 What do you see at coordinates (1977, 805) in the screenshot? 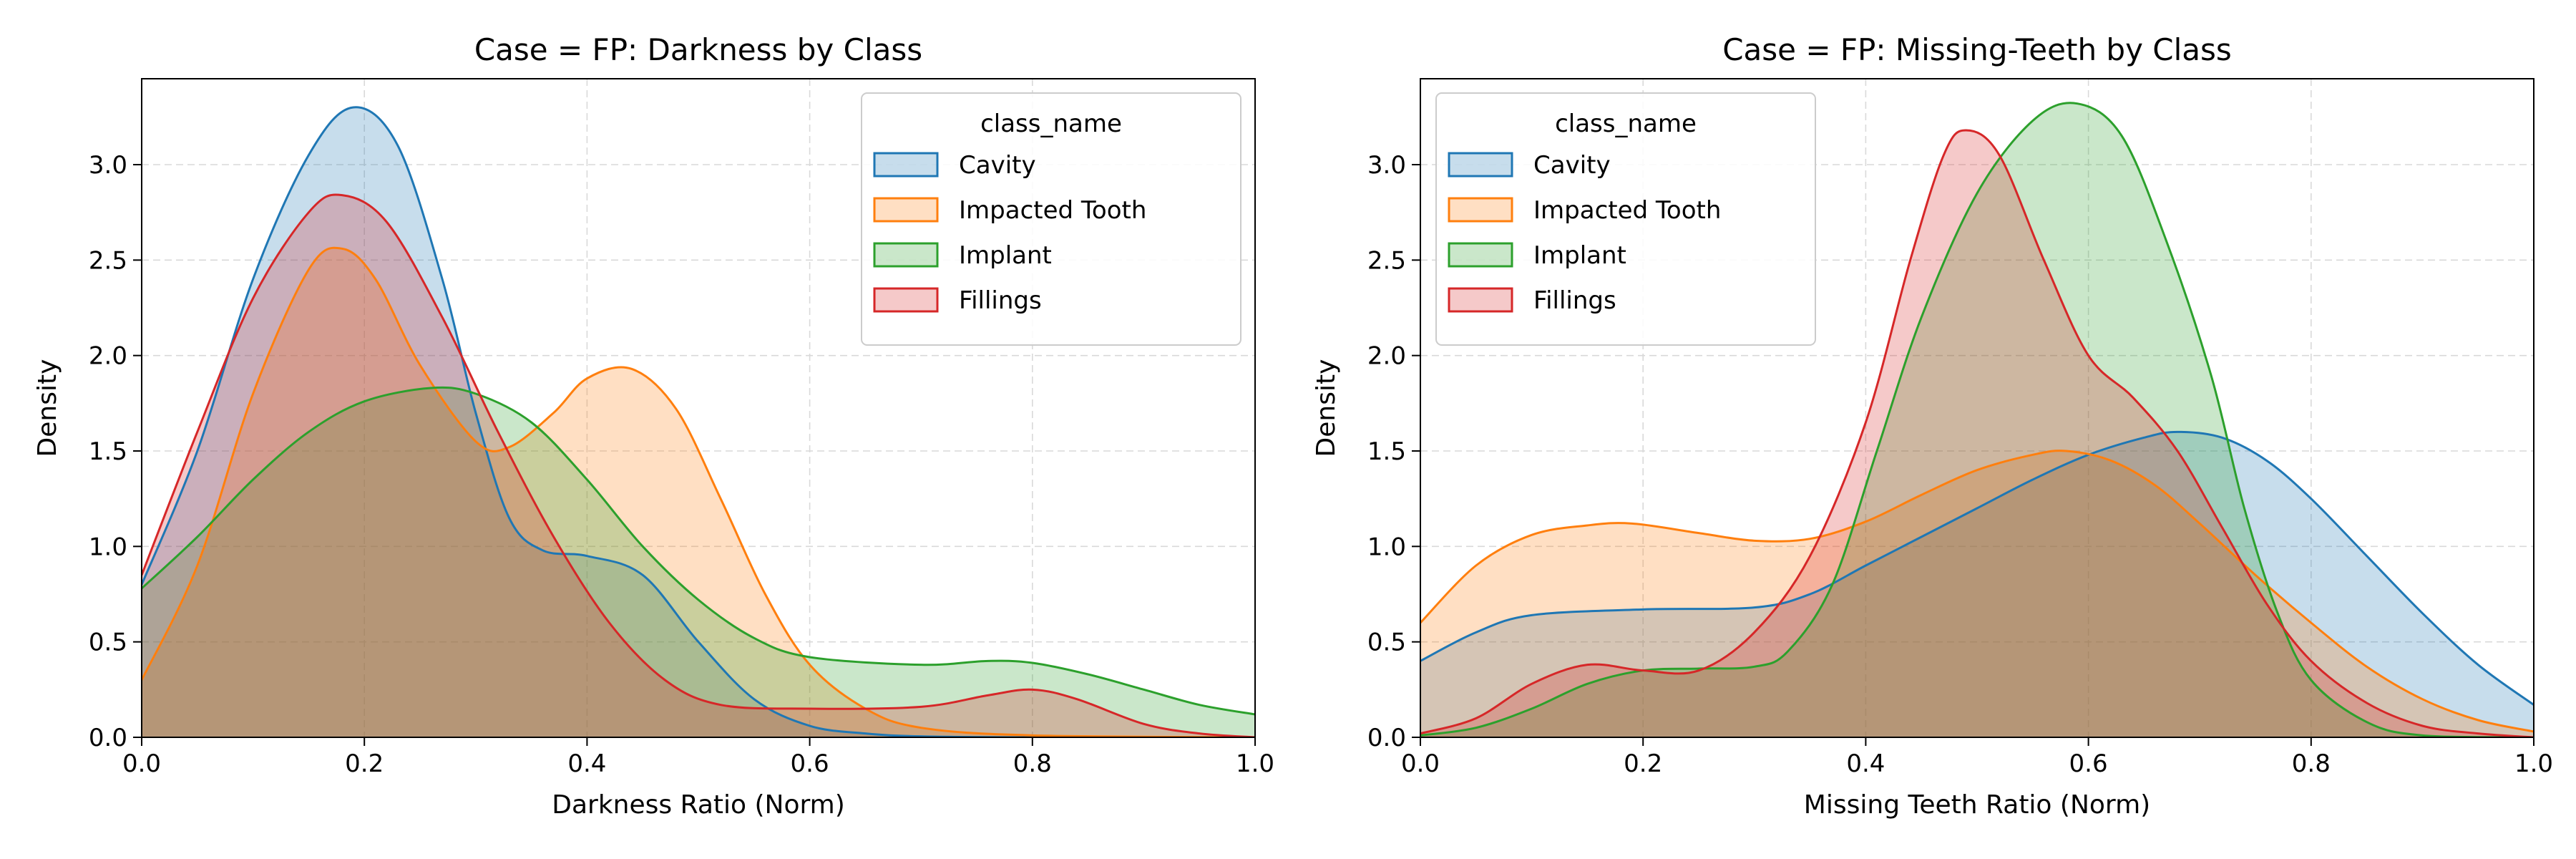
I see `x-axis-label: Missing Teeth Ratio (Norm)` at bounding box center [1977, 805].